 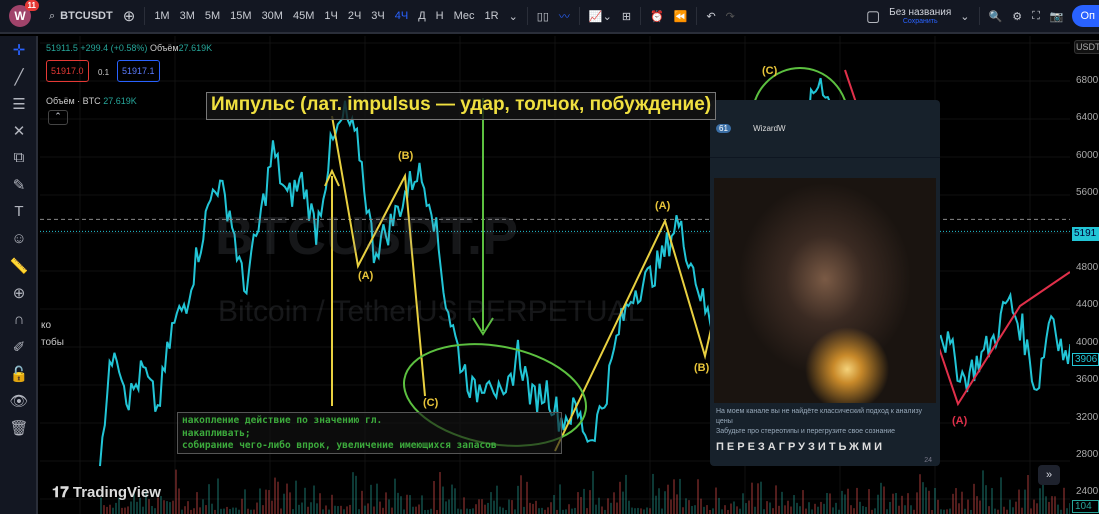 What do you see at coordinates (657, 16) in the screenshot?
I see `alert-icon: ⏰` at bounding box center [657, 16].